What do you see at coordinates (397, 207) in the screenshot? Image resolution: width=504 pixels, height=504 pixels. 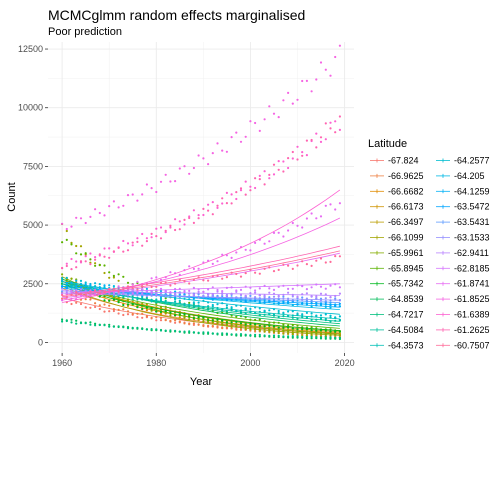 I see `legend-item: -66.6173` at bounding box center [397, 207].